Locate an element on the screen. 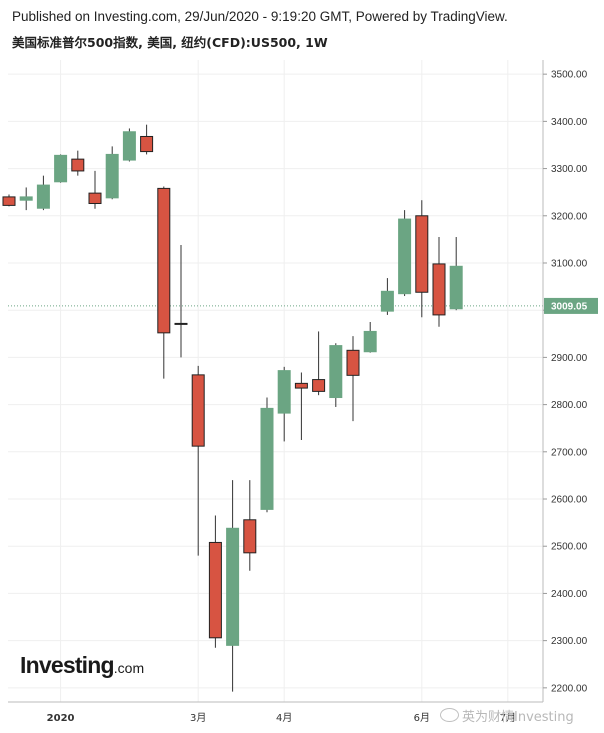  last-price-label: 3009.05 is located at coordinates (571, 305).